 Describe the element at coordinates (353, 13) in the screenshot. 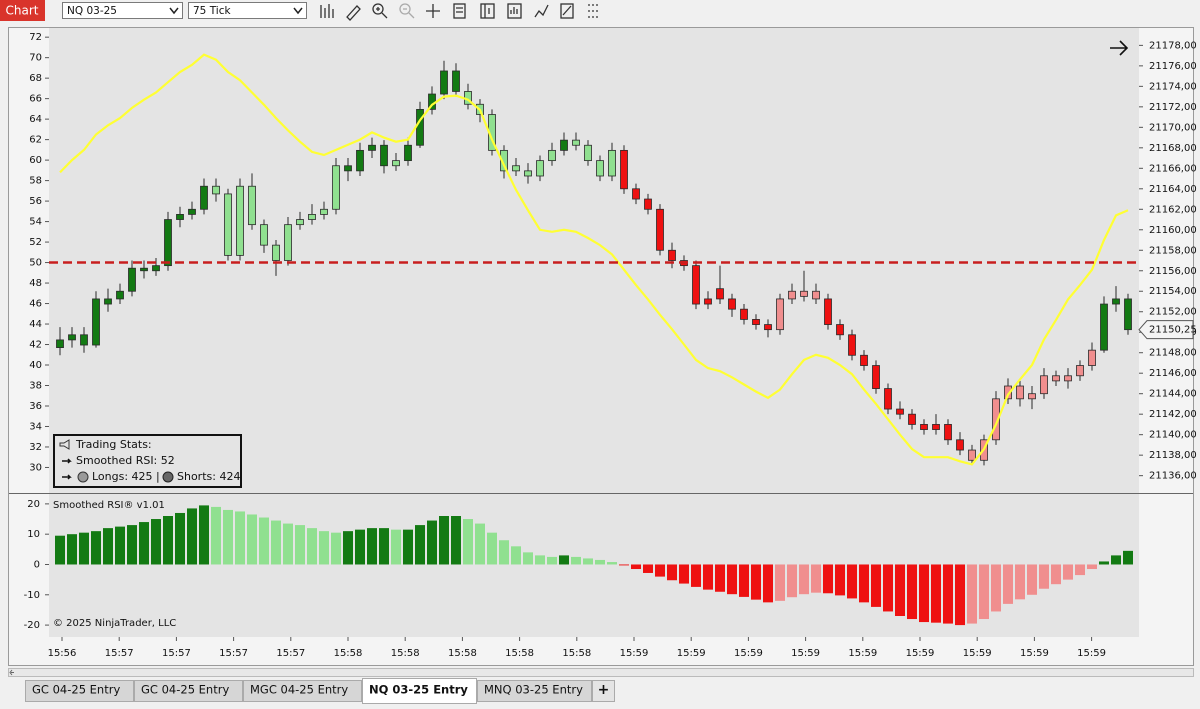

I see `draw-icon` at that location.